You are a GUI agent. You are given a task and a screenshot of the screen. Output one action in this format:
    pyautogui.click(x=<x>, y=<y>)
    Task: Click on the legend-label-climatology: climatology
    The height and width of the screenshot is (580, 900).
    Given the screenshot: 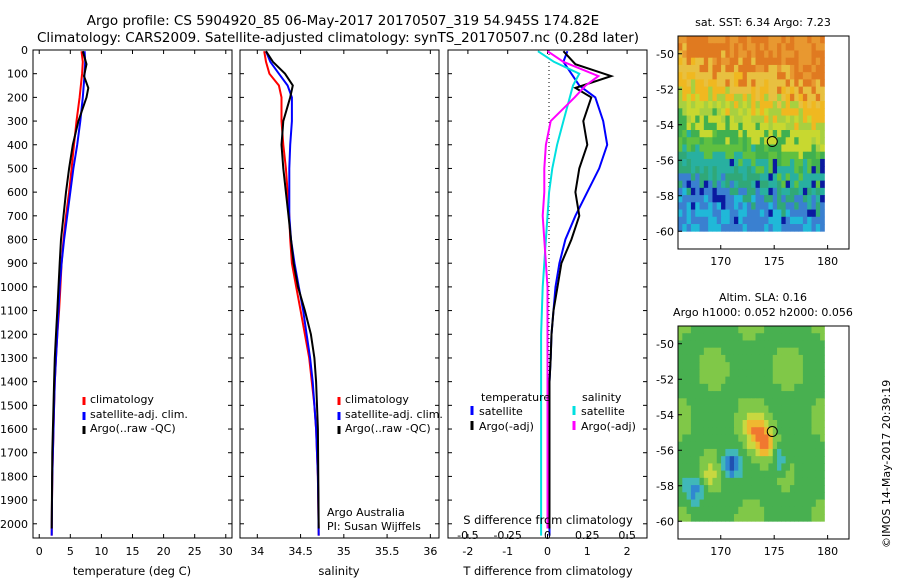 What is the action you would take?
    pyautogui.click(x=377, y=399)
    